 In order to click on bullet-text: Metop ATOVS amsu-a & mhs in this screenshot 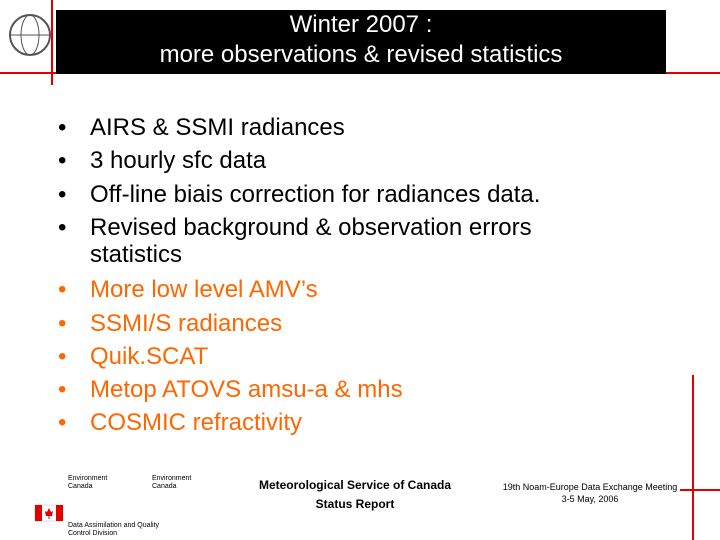, I will do `click(246, 390)`.